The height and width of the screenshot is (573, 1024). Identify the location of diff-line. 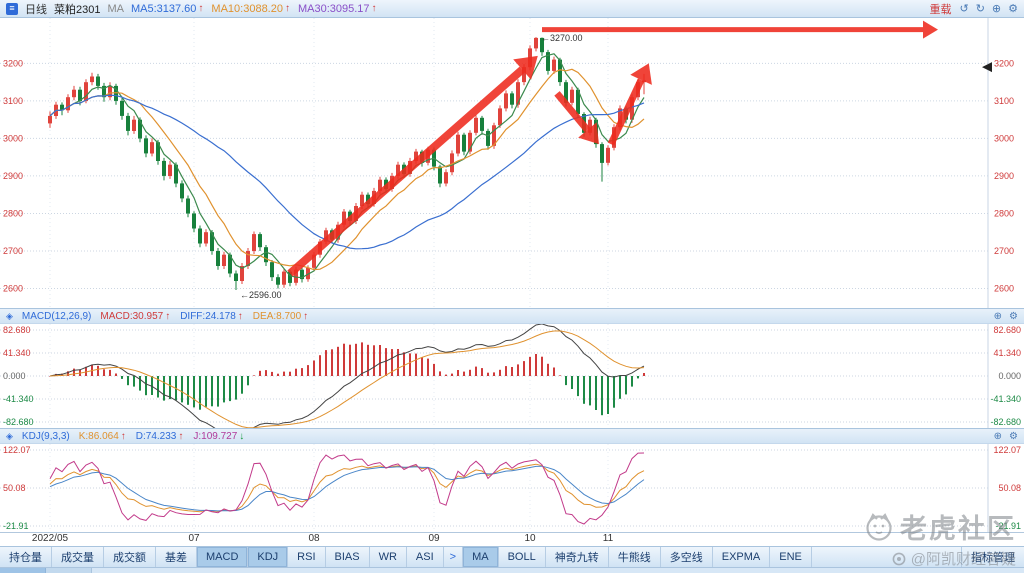
(347, 376).